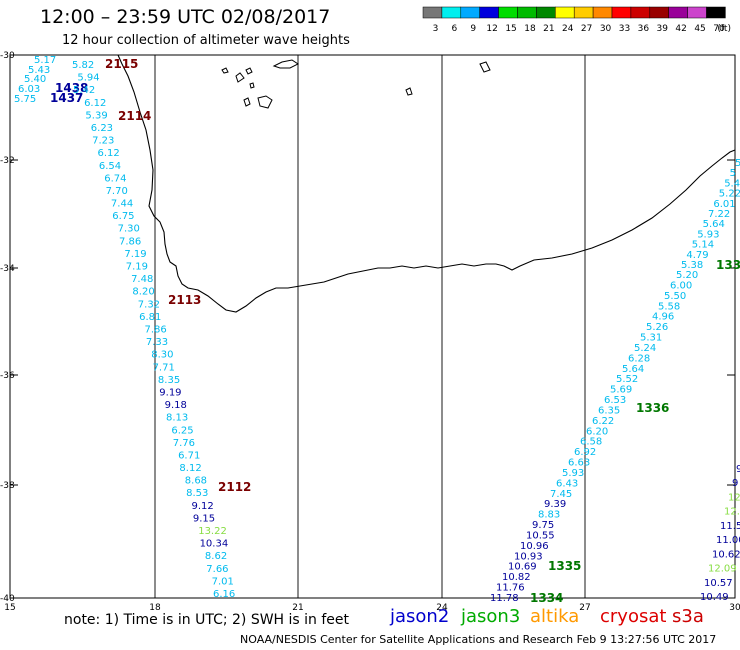 This screenshot has height=650, width=740. What do you see at coordinates (663, 29) in the screenshot?
I see `legend-label: 39` at bounding box center [663, 29].